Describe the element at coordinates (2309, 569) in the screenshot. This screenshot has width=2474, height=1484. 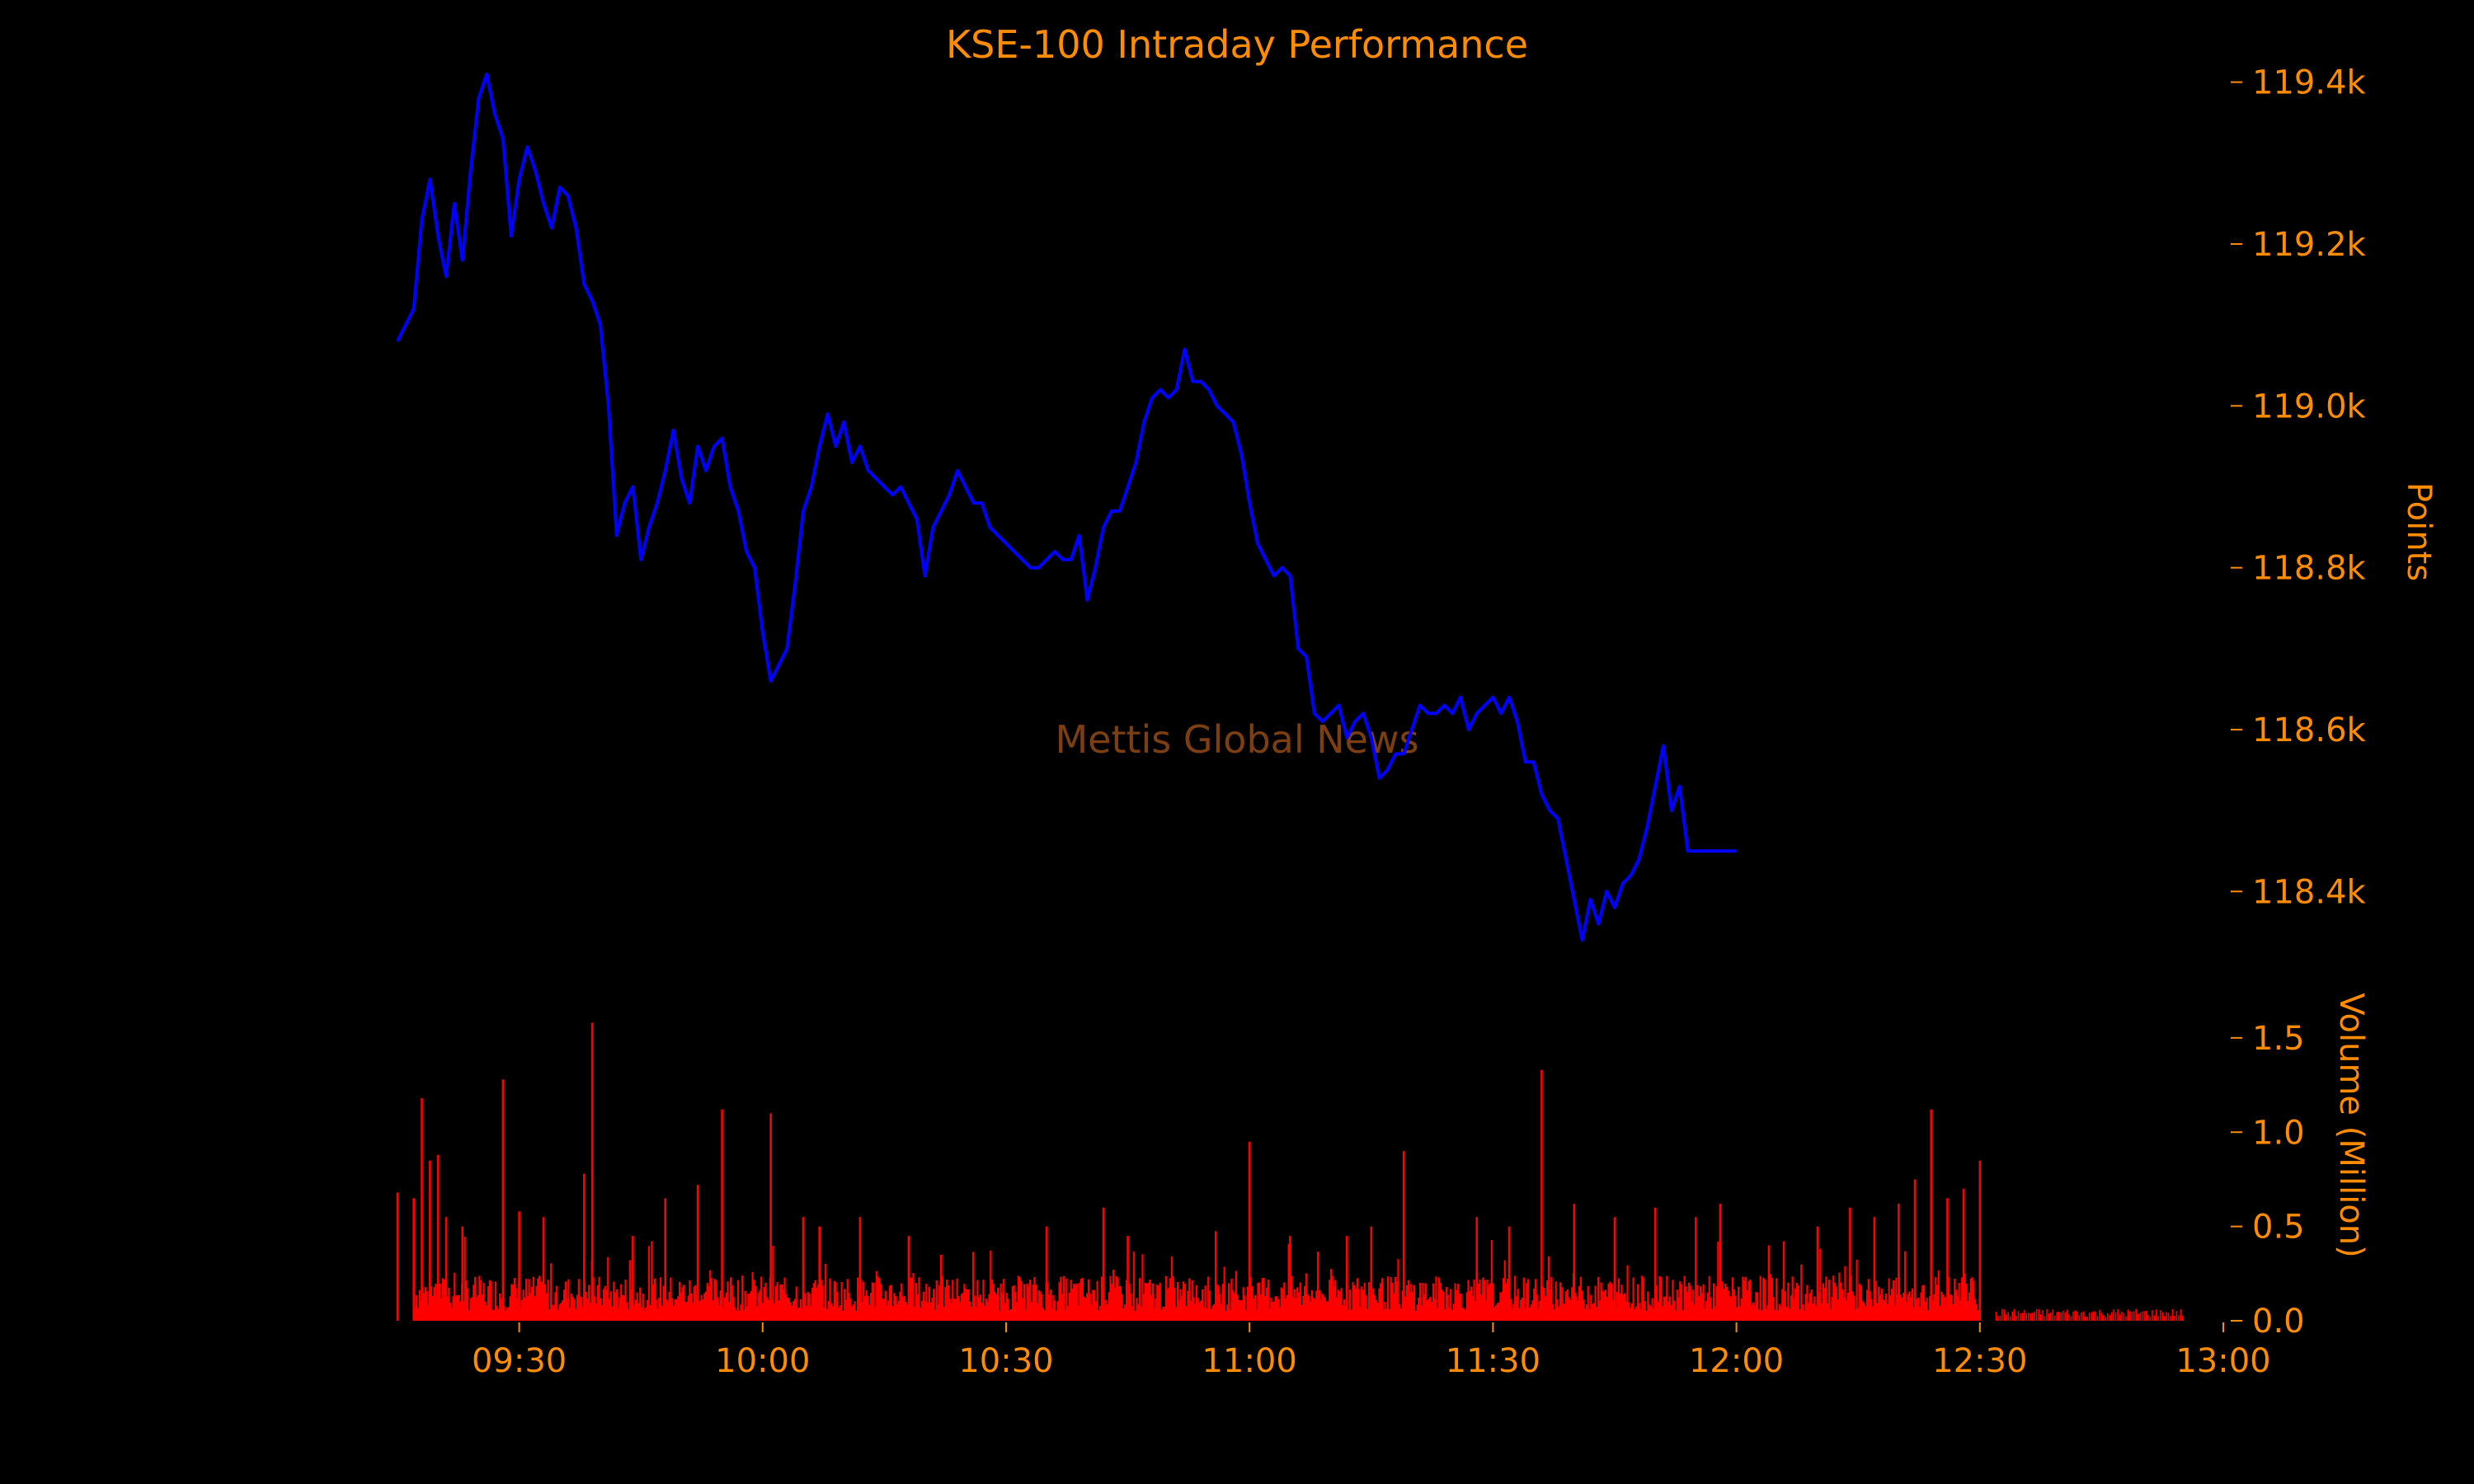
I see `price-tick-label: 118.8k` at that location.